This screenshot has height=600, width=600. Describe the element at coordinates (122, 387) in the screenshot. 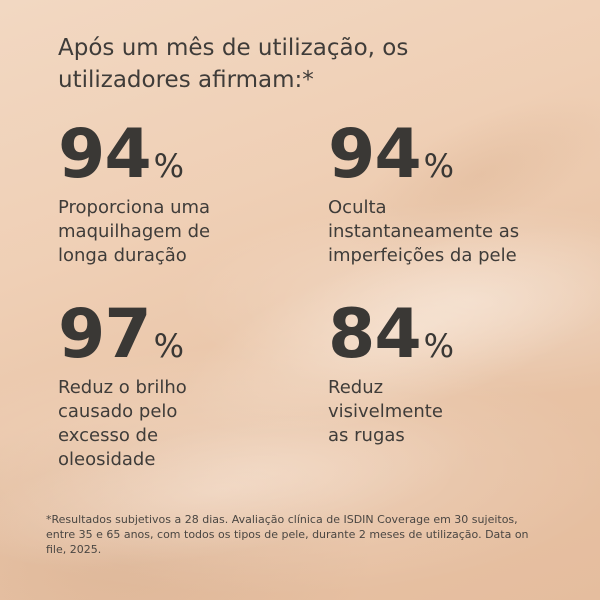

I see `stat-description-line: Reduz o brilho` at that location.